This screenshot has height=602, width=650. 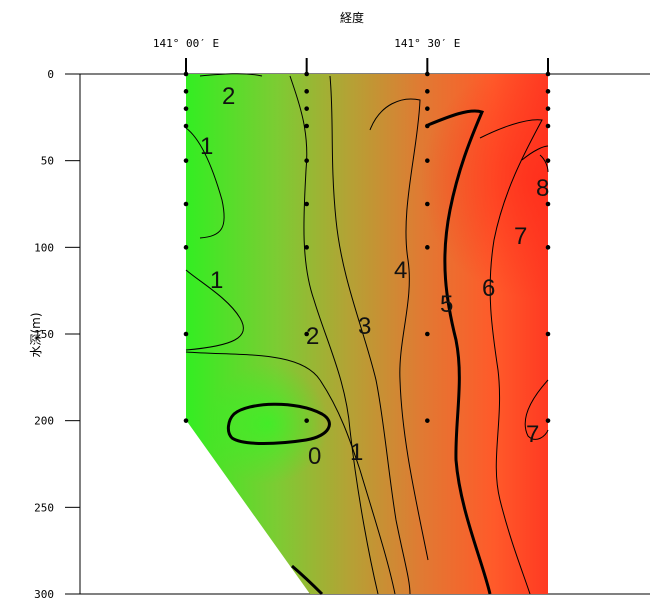 I want to click on x-axis-title: 経度, so click(x=352, y=17).